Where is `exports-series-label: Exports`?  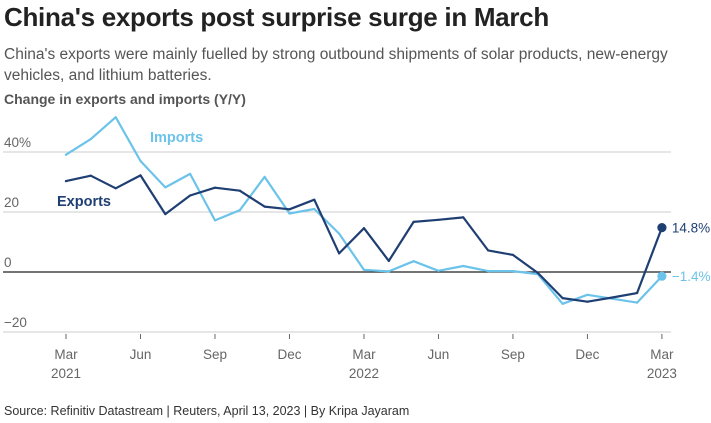 exports-series-label: Exports is located at coordinates (84, 202).